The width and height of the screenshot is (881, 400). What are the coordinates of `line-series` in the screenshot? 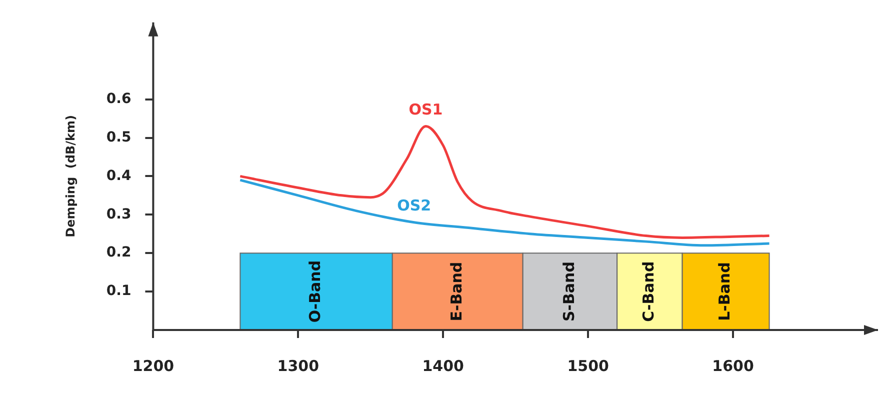 It's located at (504, 212).